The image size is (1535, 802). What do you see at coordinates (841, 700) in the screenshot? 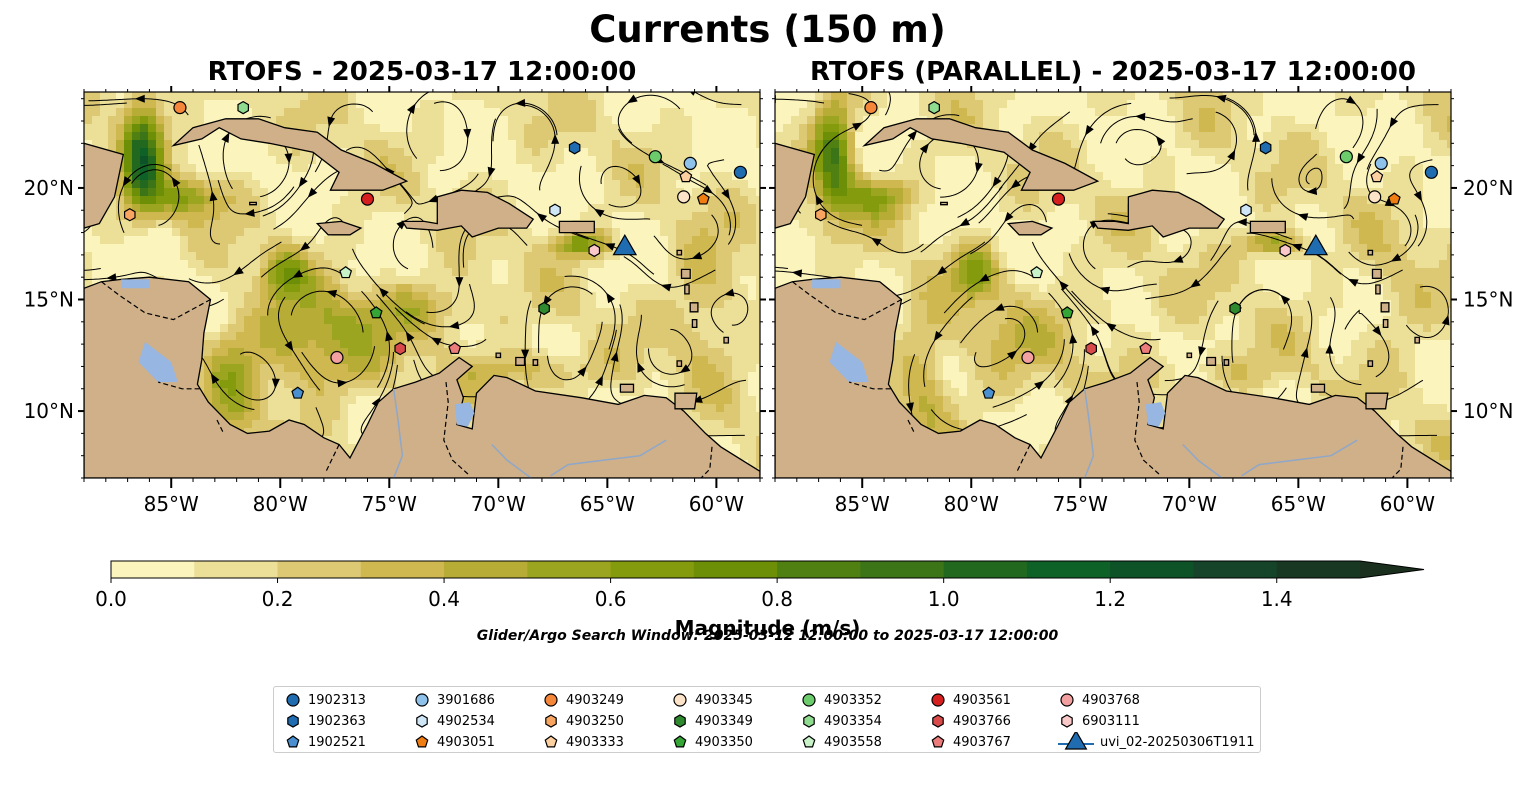
I see `legend-item-4903352: 4903352` at bounding box center [841, 700].